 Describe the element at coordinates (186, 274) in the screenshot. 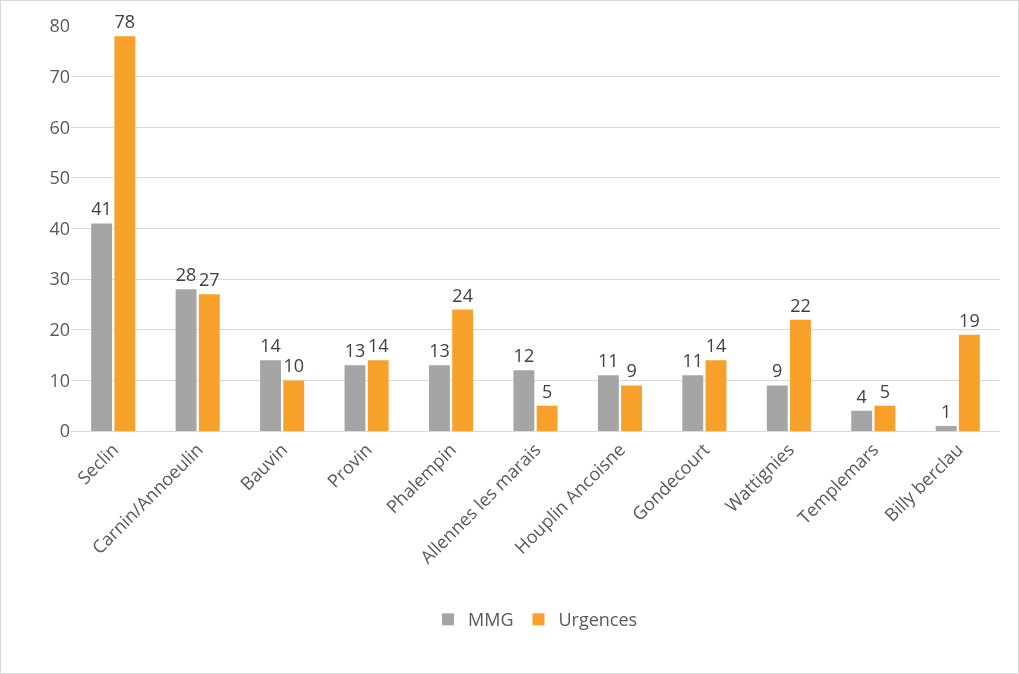

I see `data-label: 28` at that location.